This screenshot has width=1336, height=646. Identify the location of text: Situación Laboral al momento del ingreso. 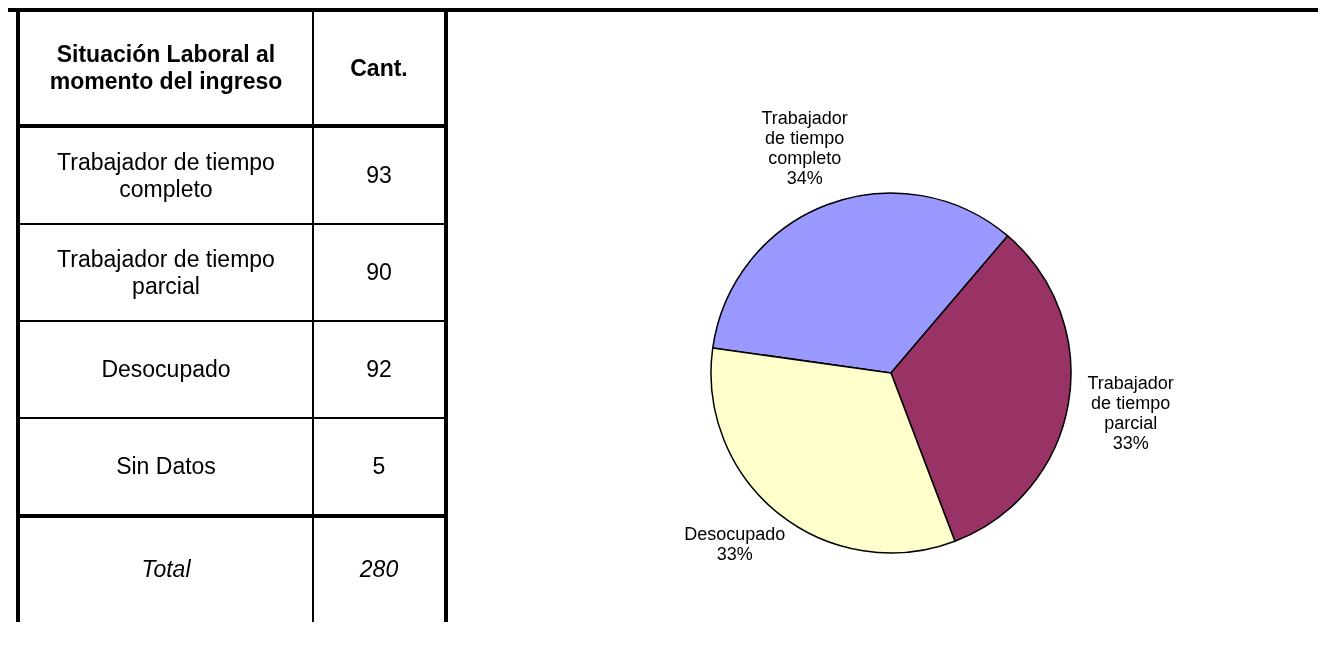
(165, 68).